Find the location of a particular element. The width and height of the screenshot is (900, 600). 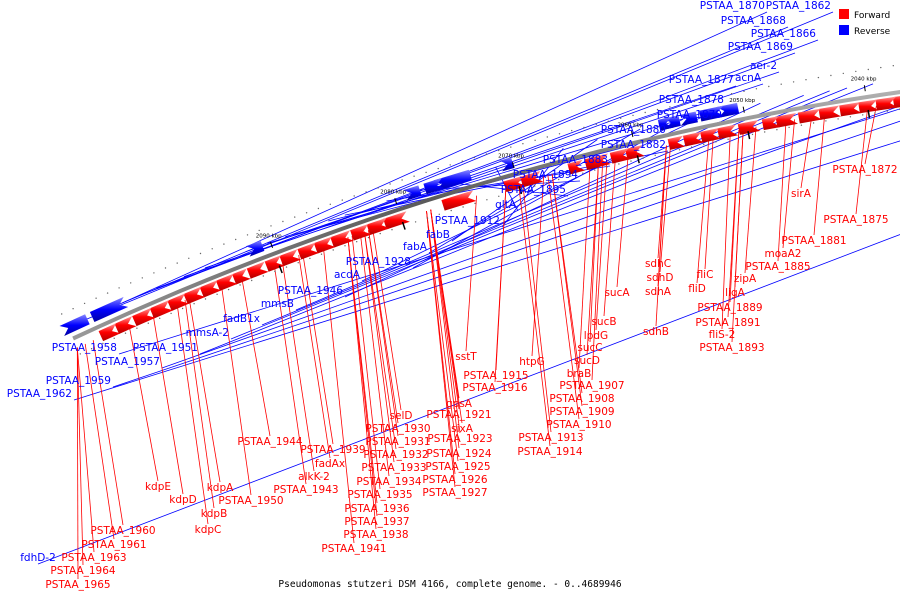

gene-label-fdhd-2: fdhD-2 is located at coordinates (38, 558).